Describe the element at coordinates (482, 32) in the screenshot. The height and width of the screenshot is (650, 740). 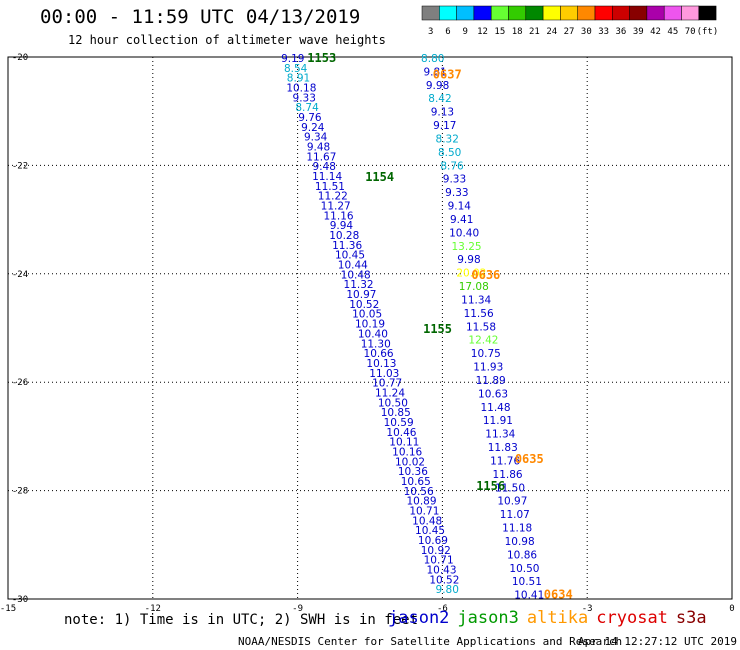
I see `scale-label-3: 12` at that location.